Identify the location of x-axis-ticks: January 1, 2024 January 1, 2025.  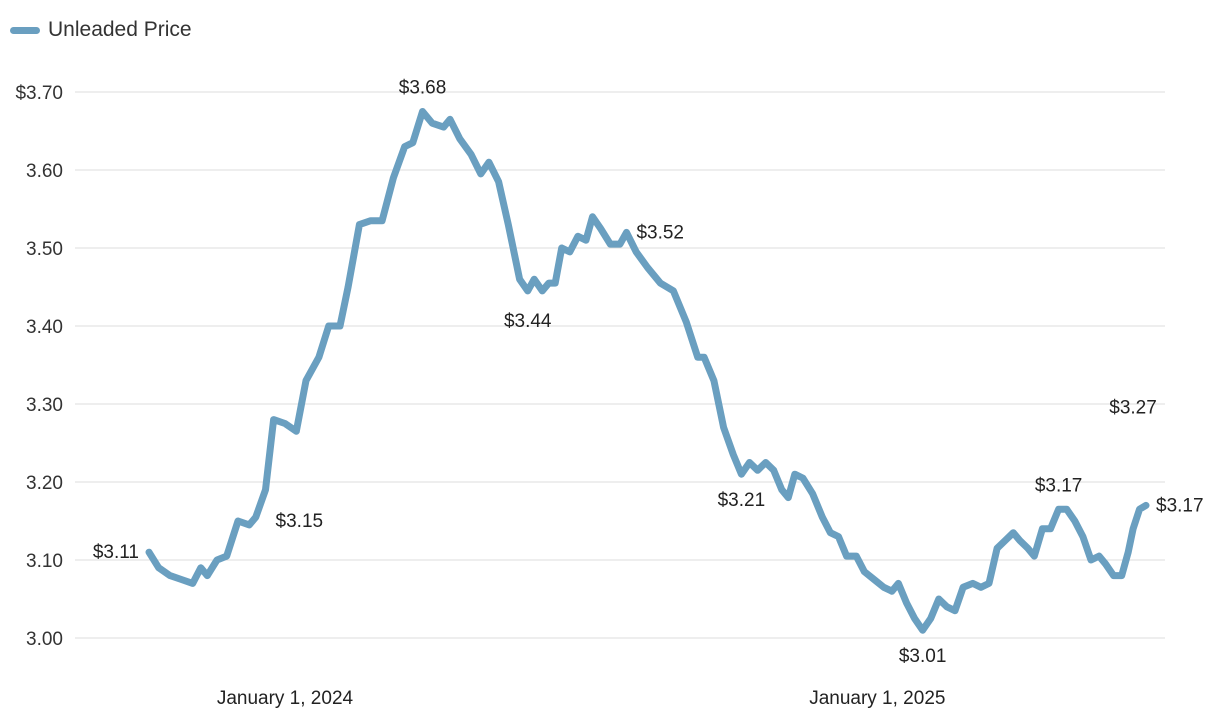
(581, 698).